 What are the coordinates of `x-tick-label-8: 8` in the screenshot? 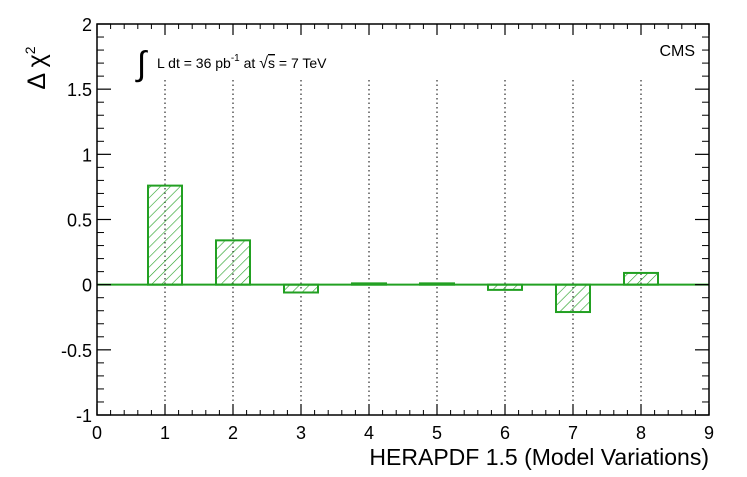 It's located at (641, 433).